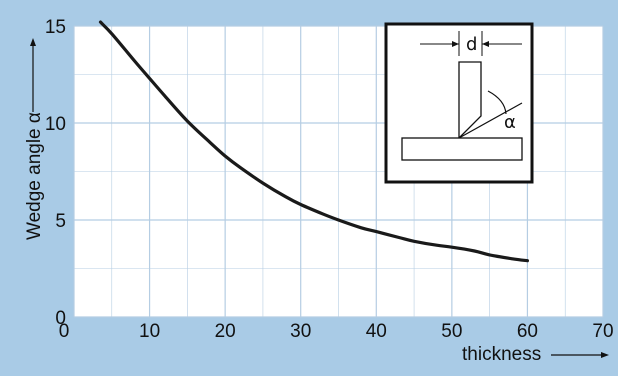  What do you see at coordinates (300, 331) in the screenshot?
I see `x-tick-label: 30` at bounding box center [300, 331].